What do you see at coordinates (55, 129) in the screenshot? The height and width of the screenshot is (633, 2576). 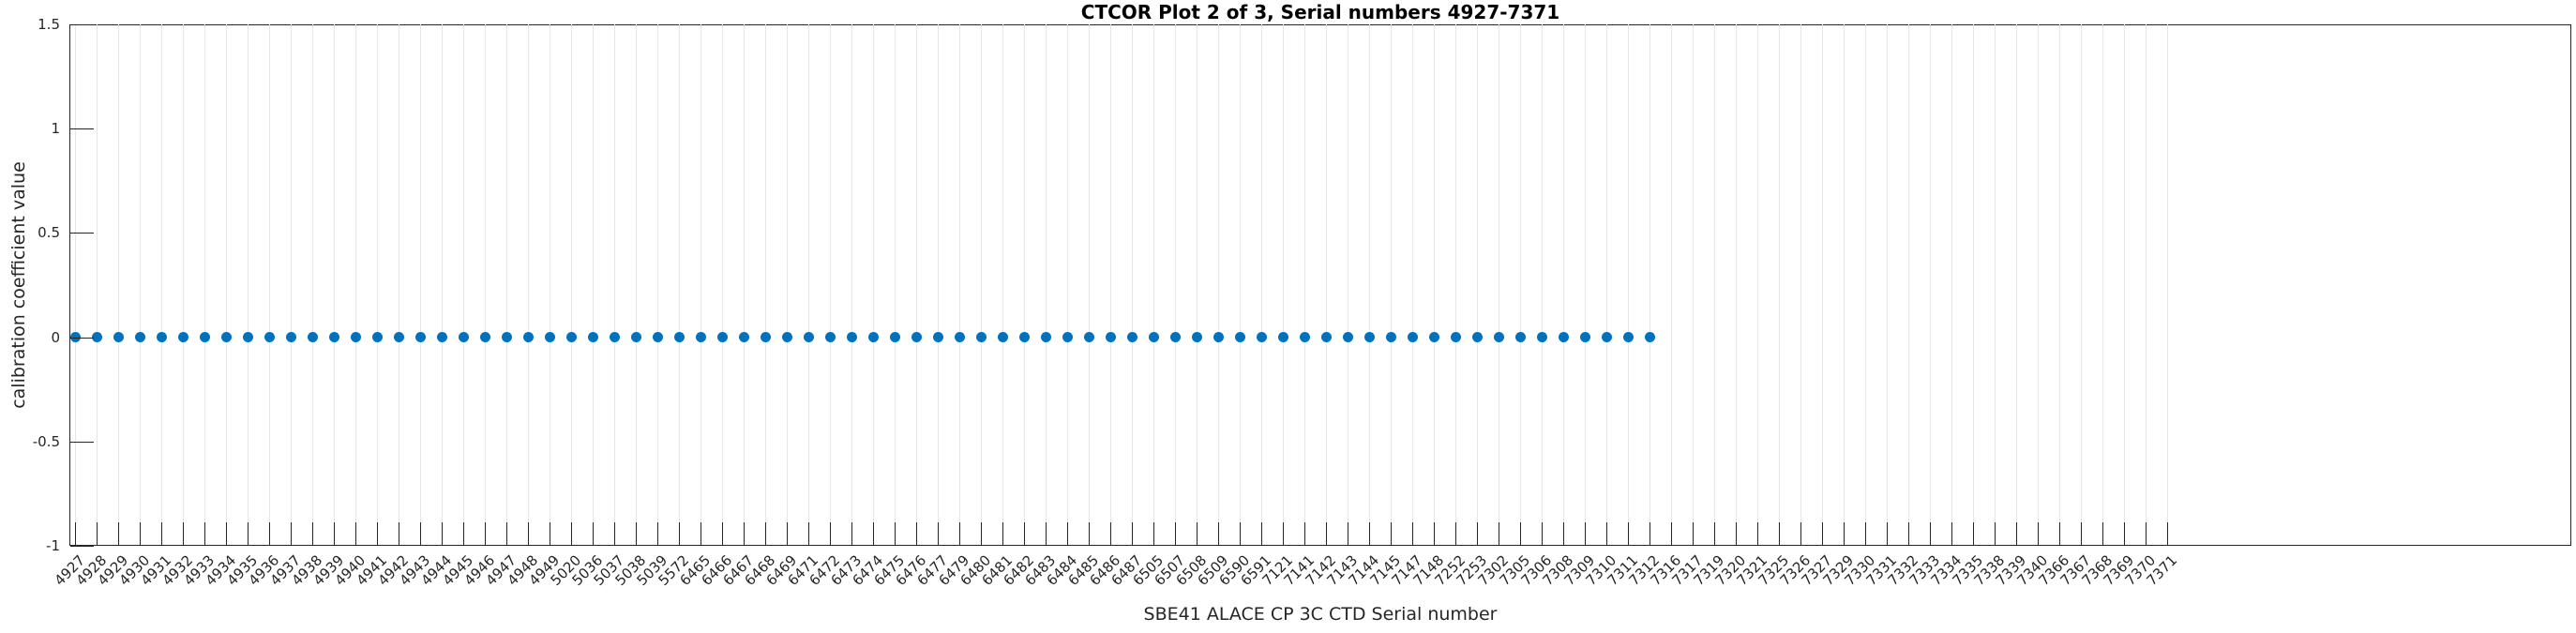 I see `y-tick-label: 1` at bounding box center [55, 129].